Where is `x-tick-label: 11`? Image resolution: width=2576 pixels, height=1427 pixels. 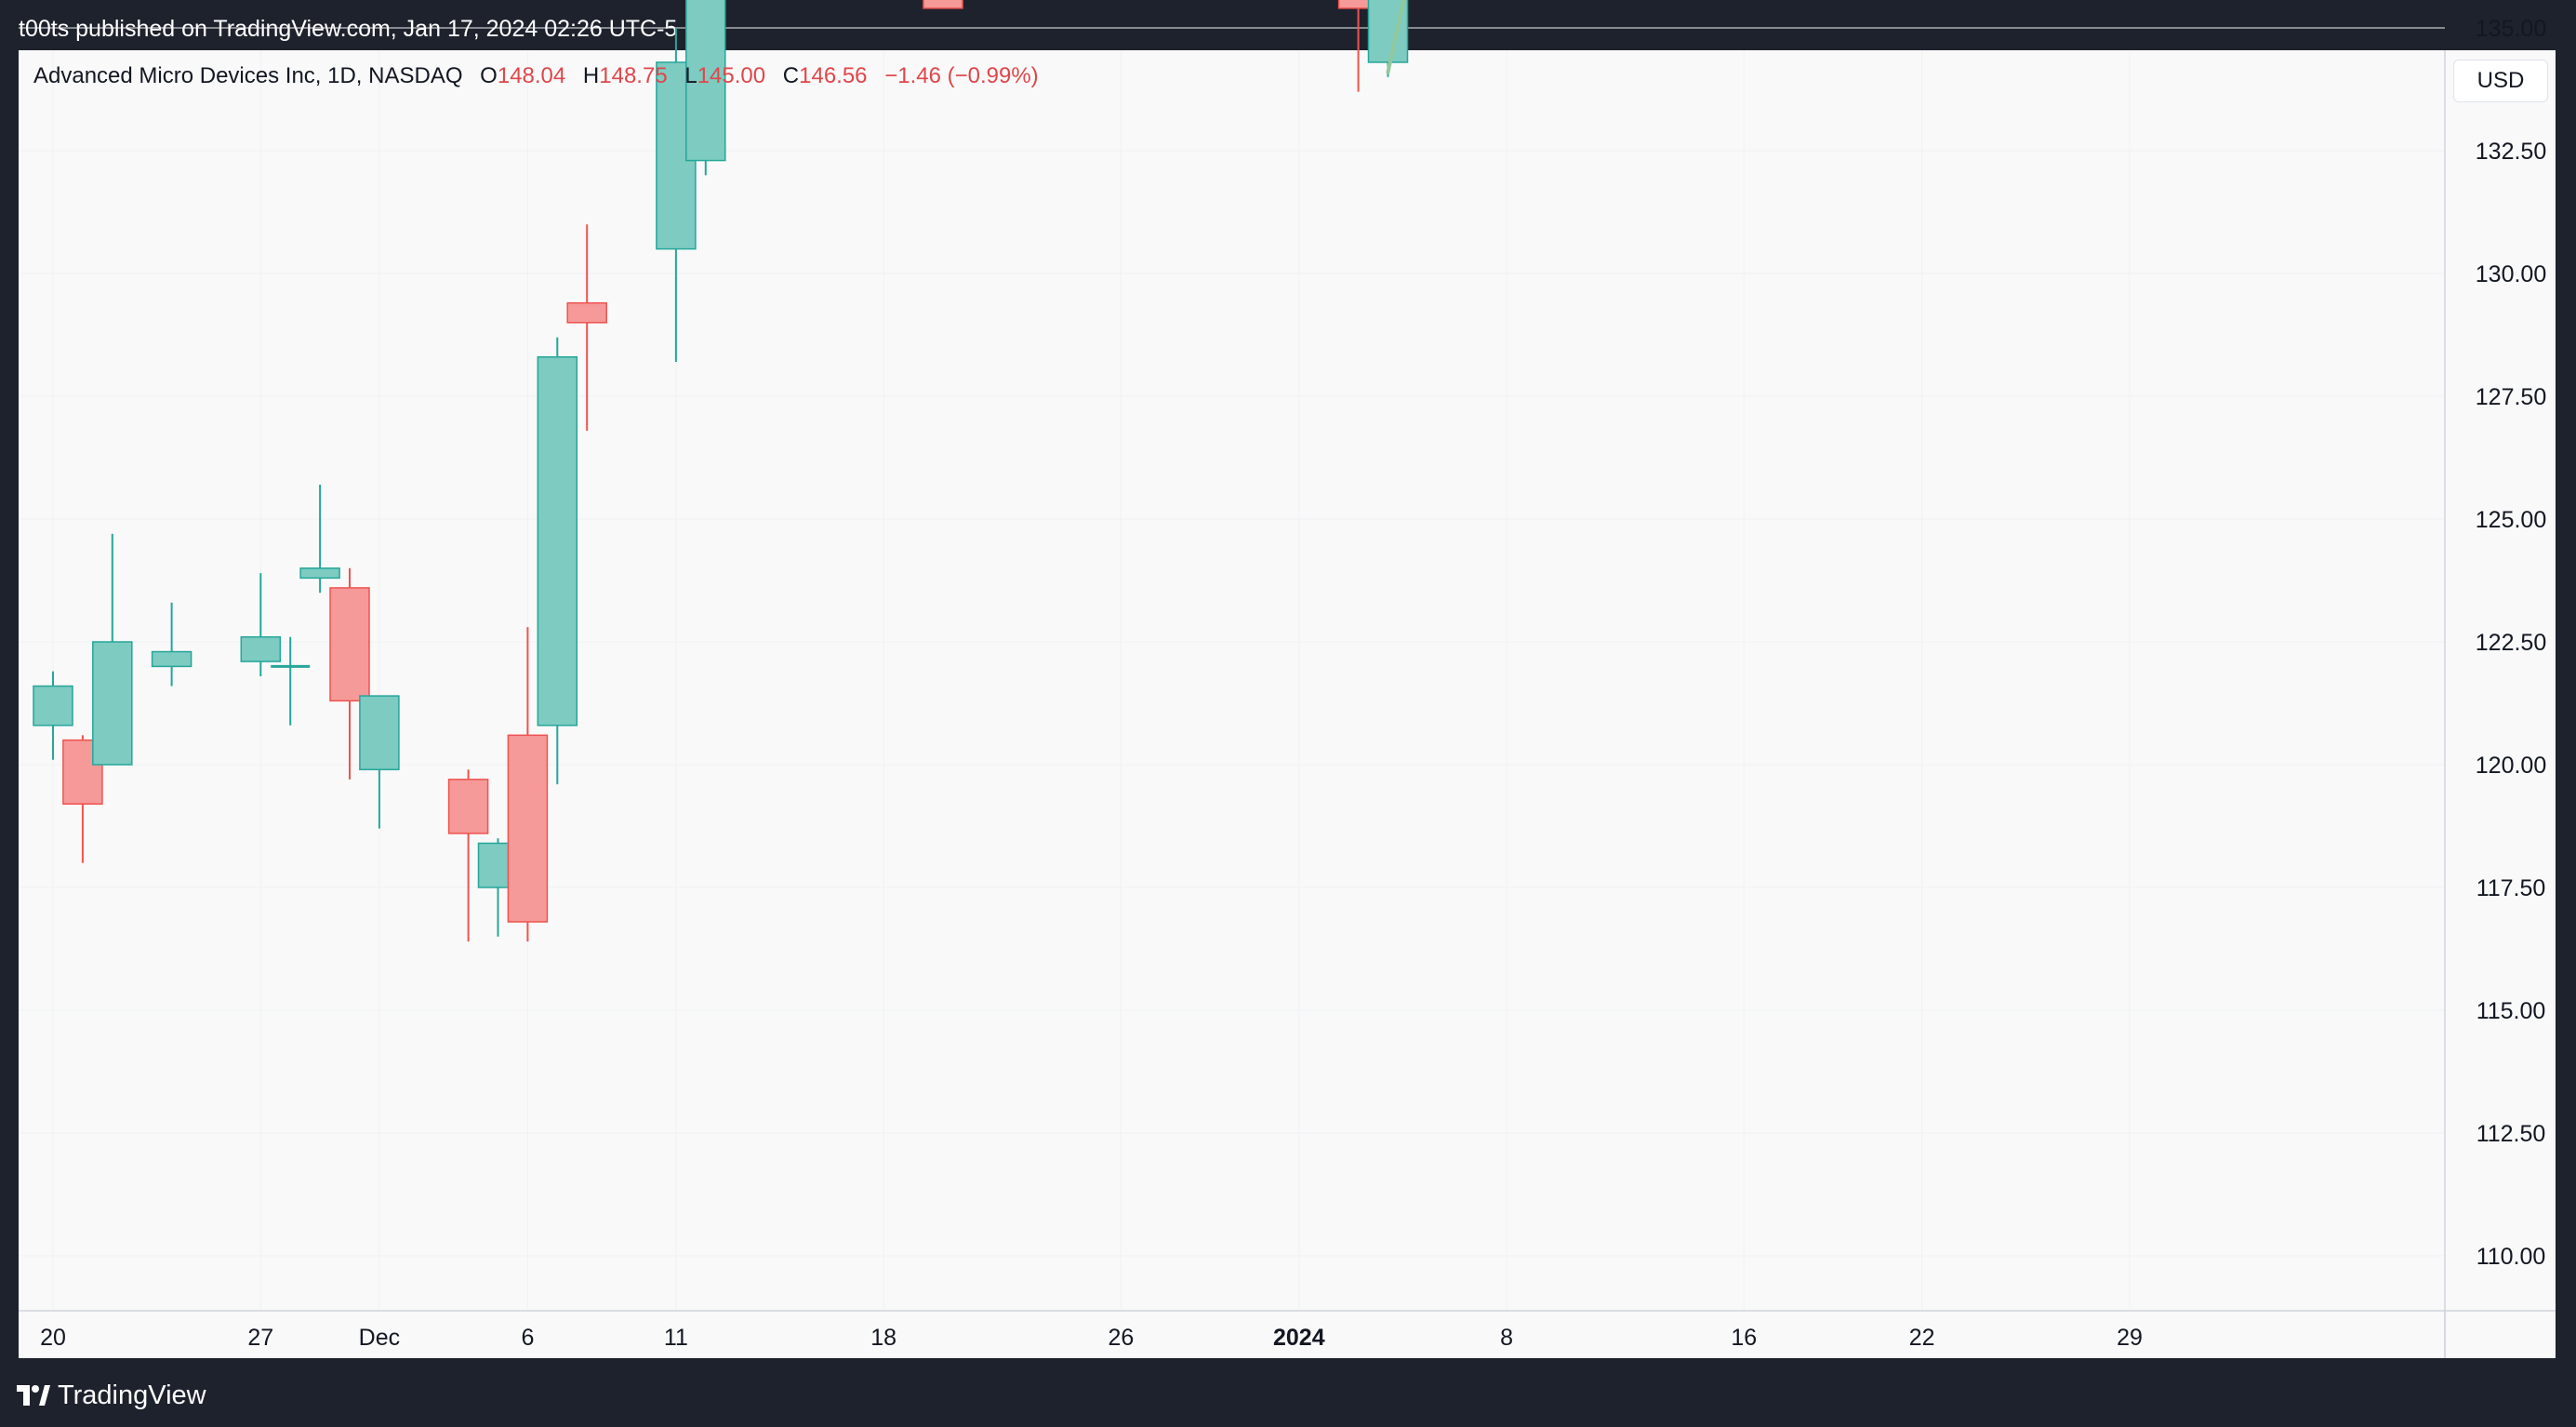
x-tick-label: 11 is located at coordinates (676, 1338).